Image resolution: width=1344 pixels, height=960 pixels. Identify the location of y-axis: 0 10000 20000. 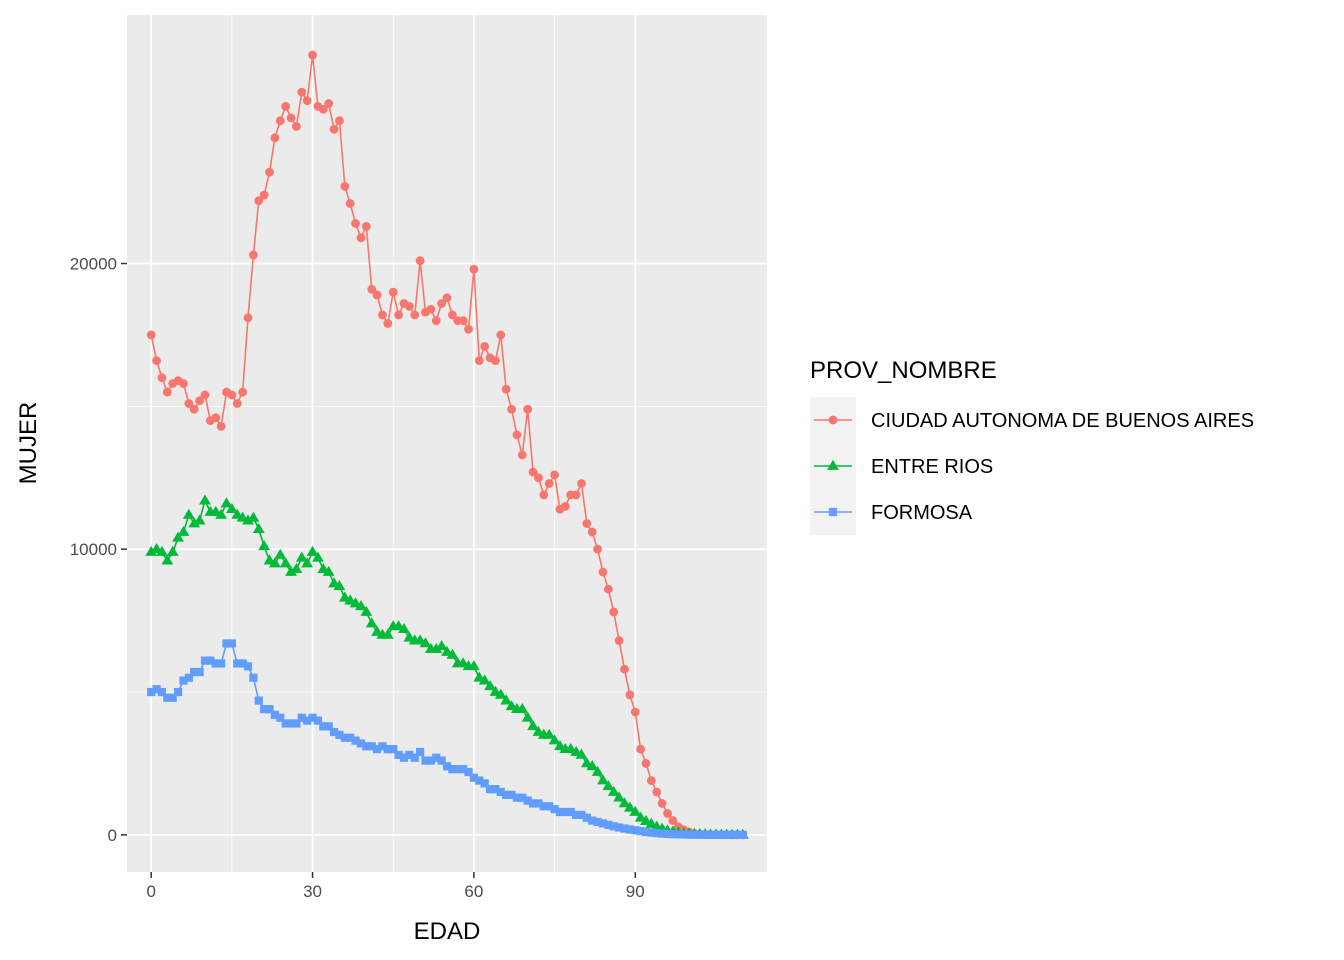
(98, 550).